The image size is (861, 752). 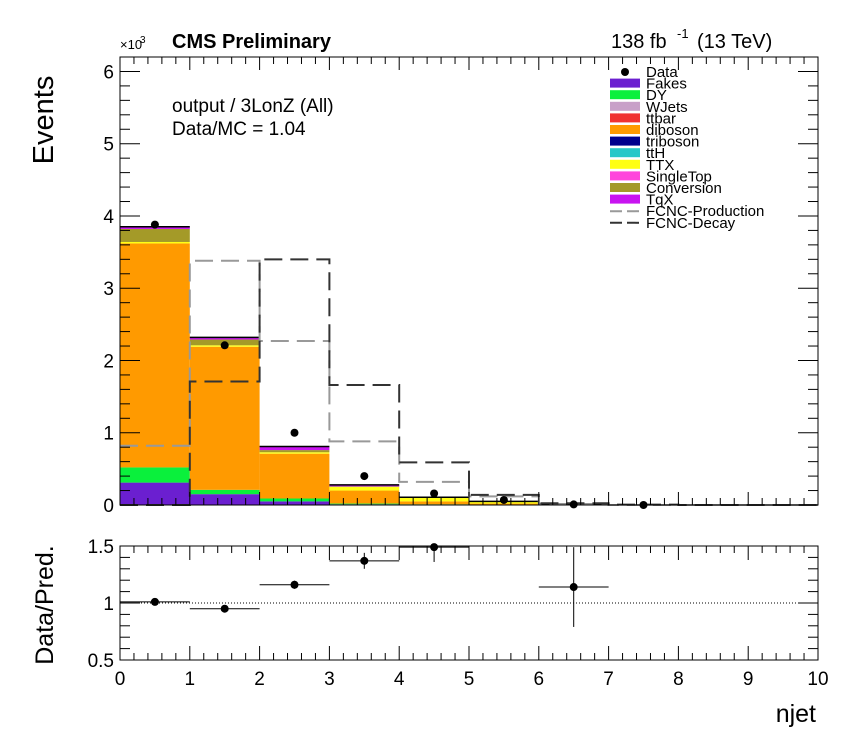 I want to click on x-tick-label: 0, so click(x=120, y=679).